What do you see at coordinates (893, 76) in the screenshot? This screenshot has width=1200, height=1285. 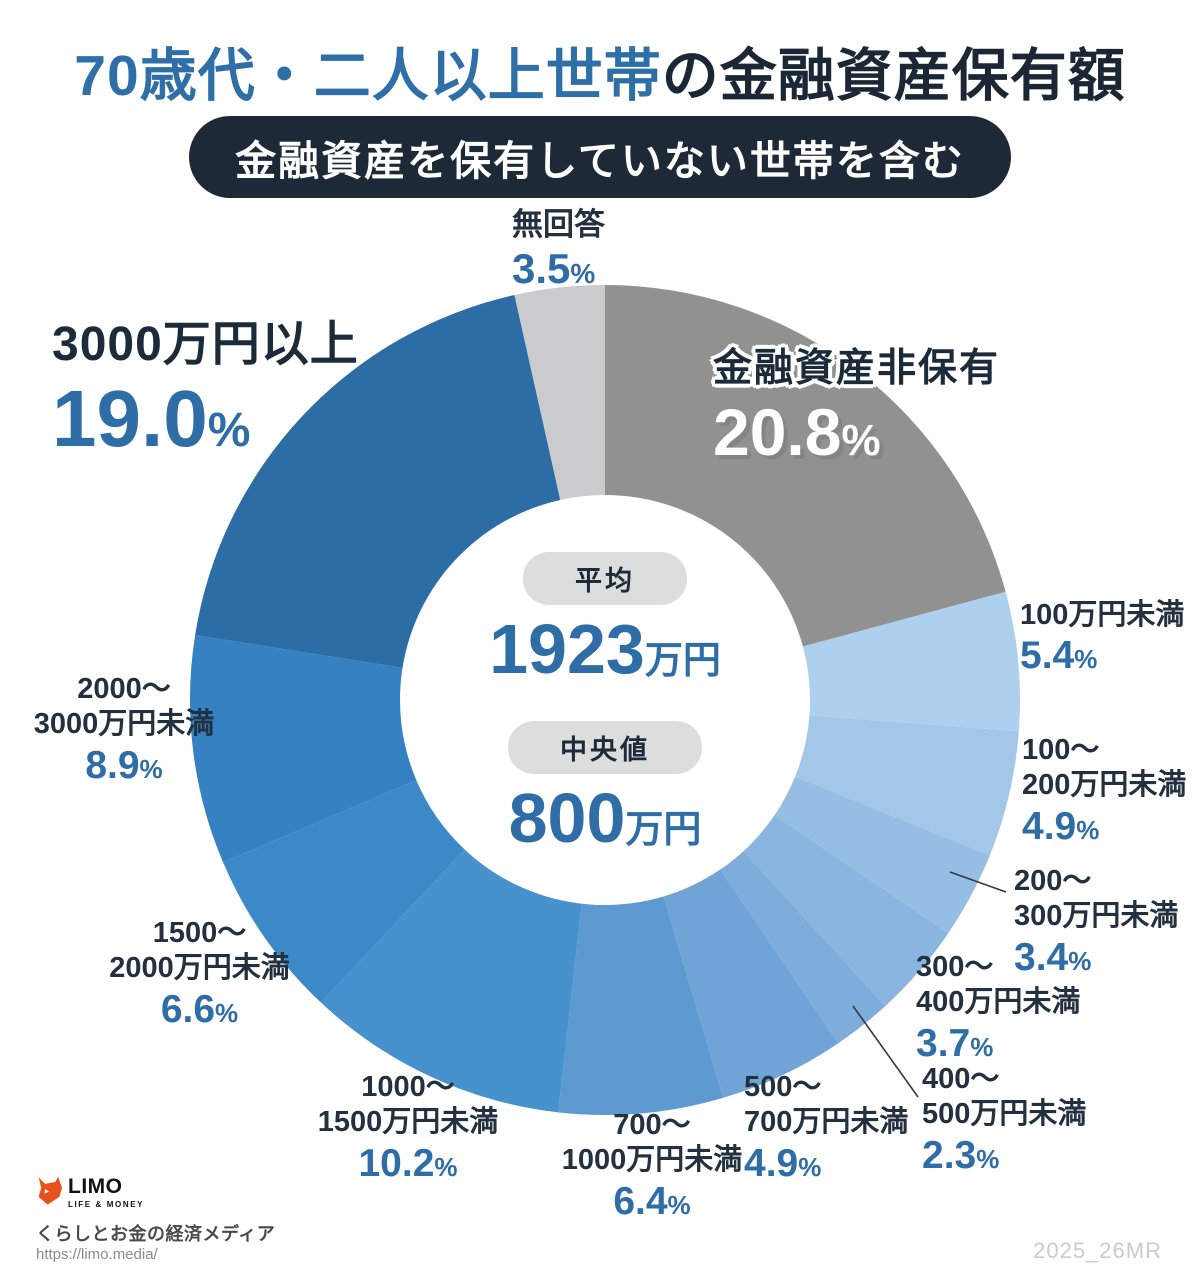 I see `title-rest: の金融資産保有額` at bounding box center [893, 76].